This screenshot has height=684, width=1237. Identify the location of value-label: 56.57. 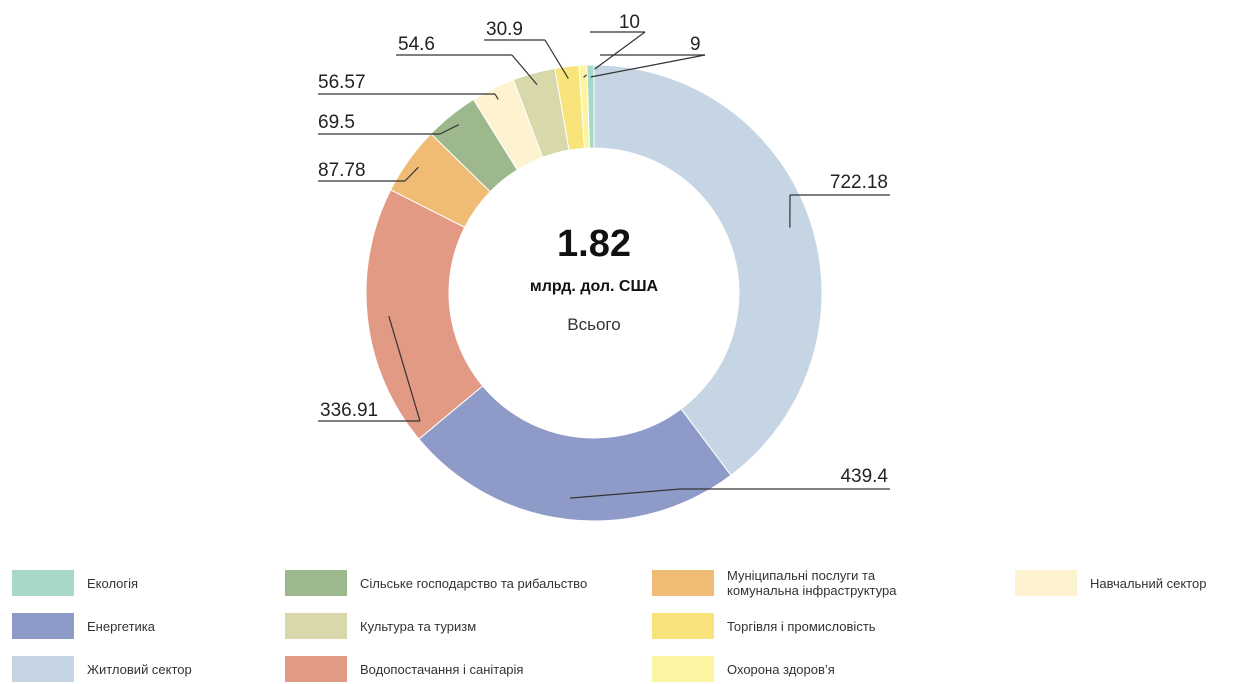
(342, 82).